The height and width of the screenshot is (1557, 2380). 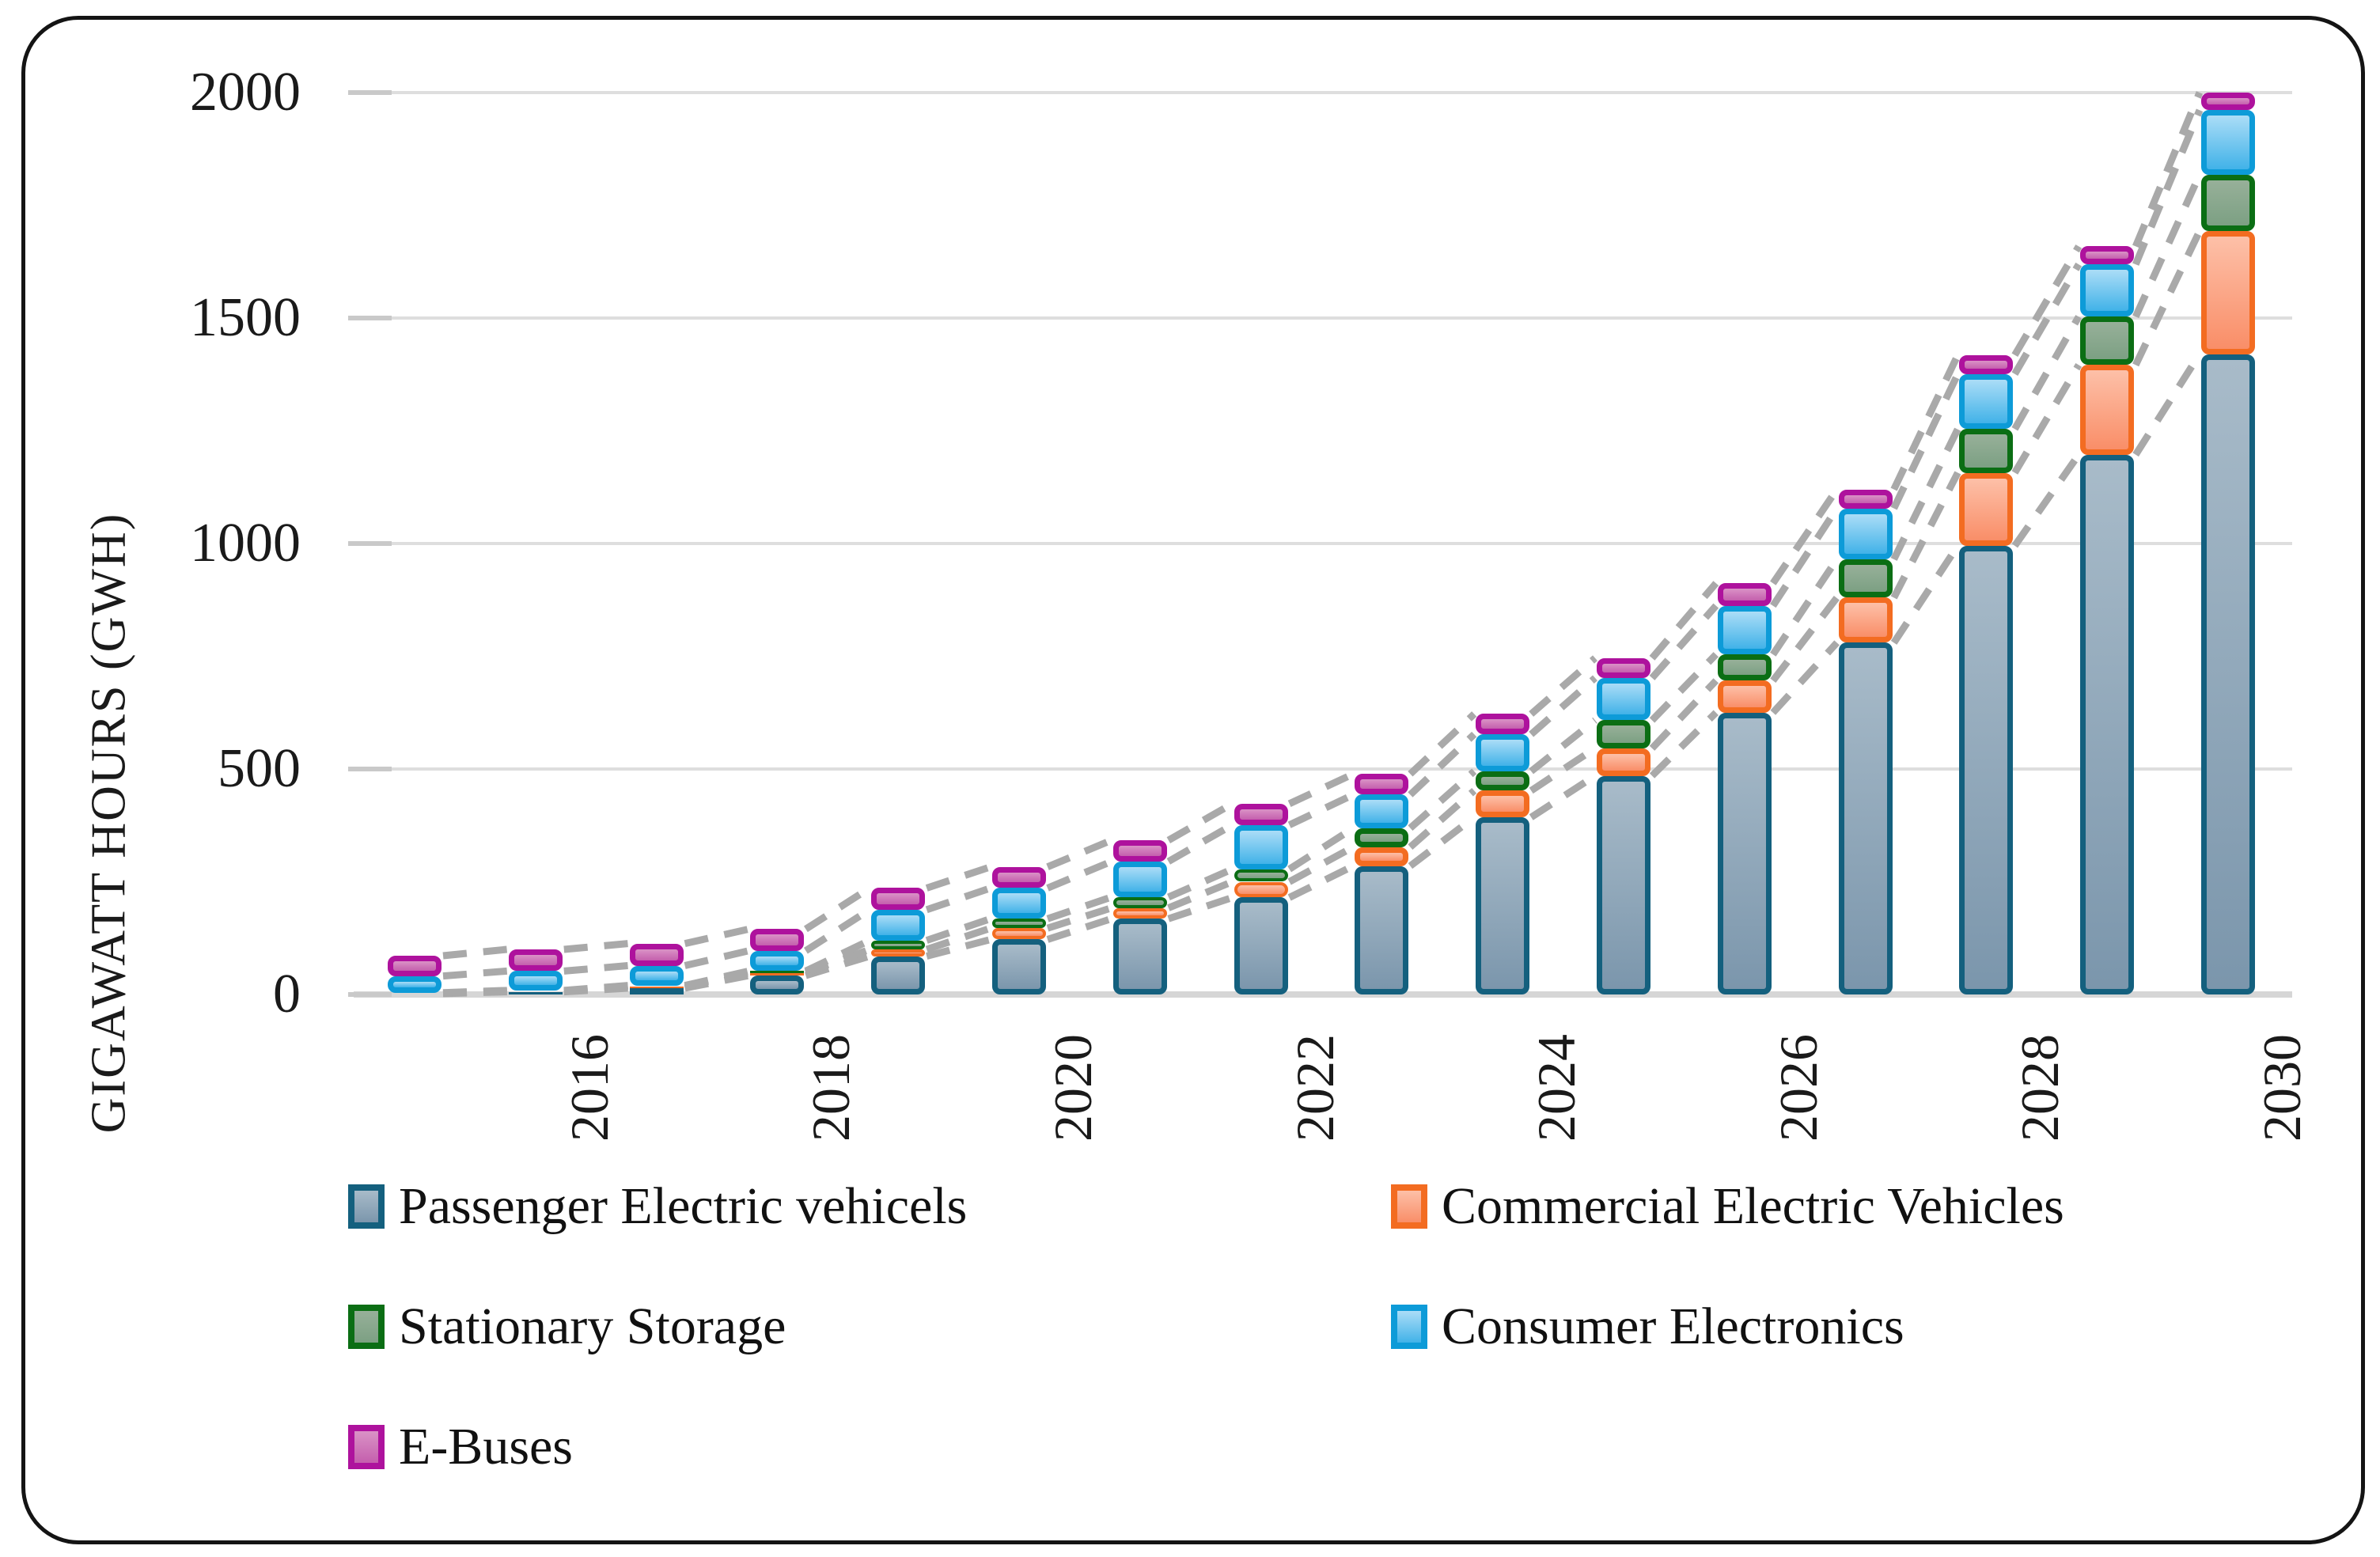 I want to click on connector-ebus-2028, so click(x=2046, y=301).